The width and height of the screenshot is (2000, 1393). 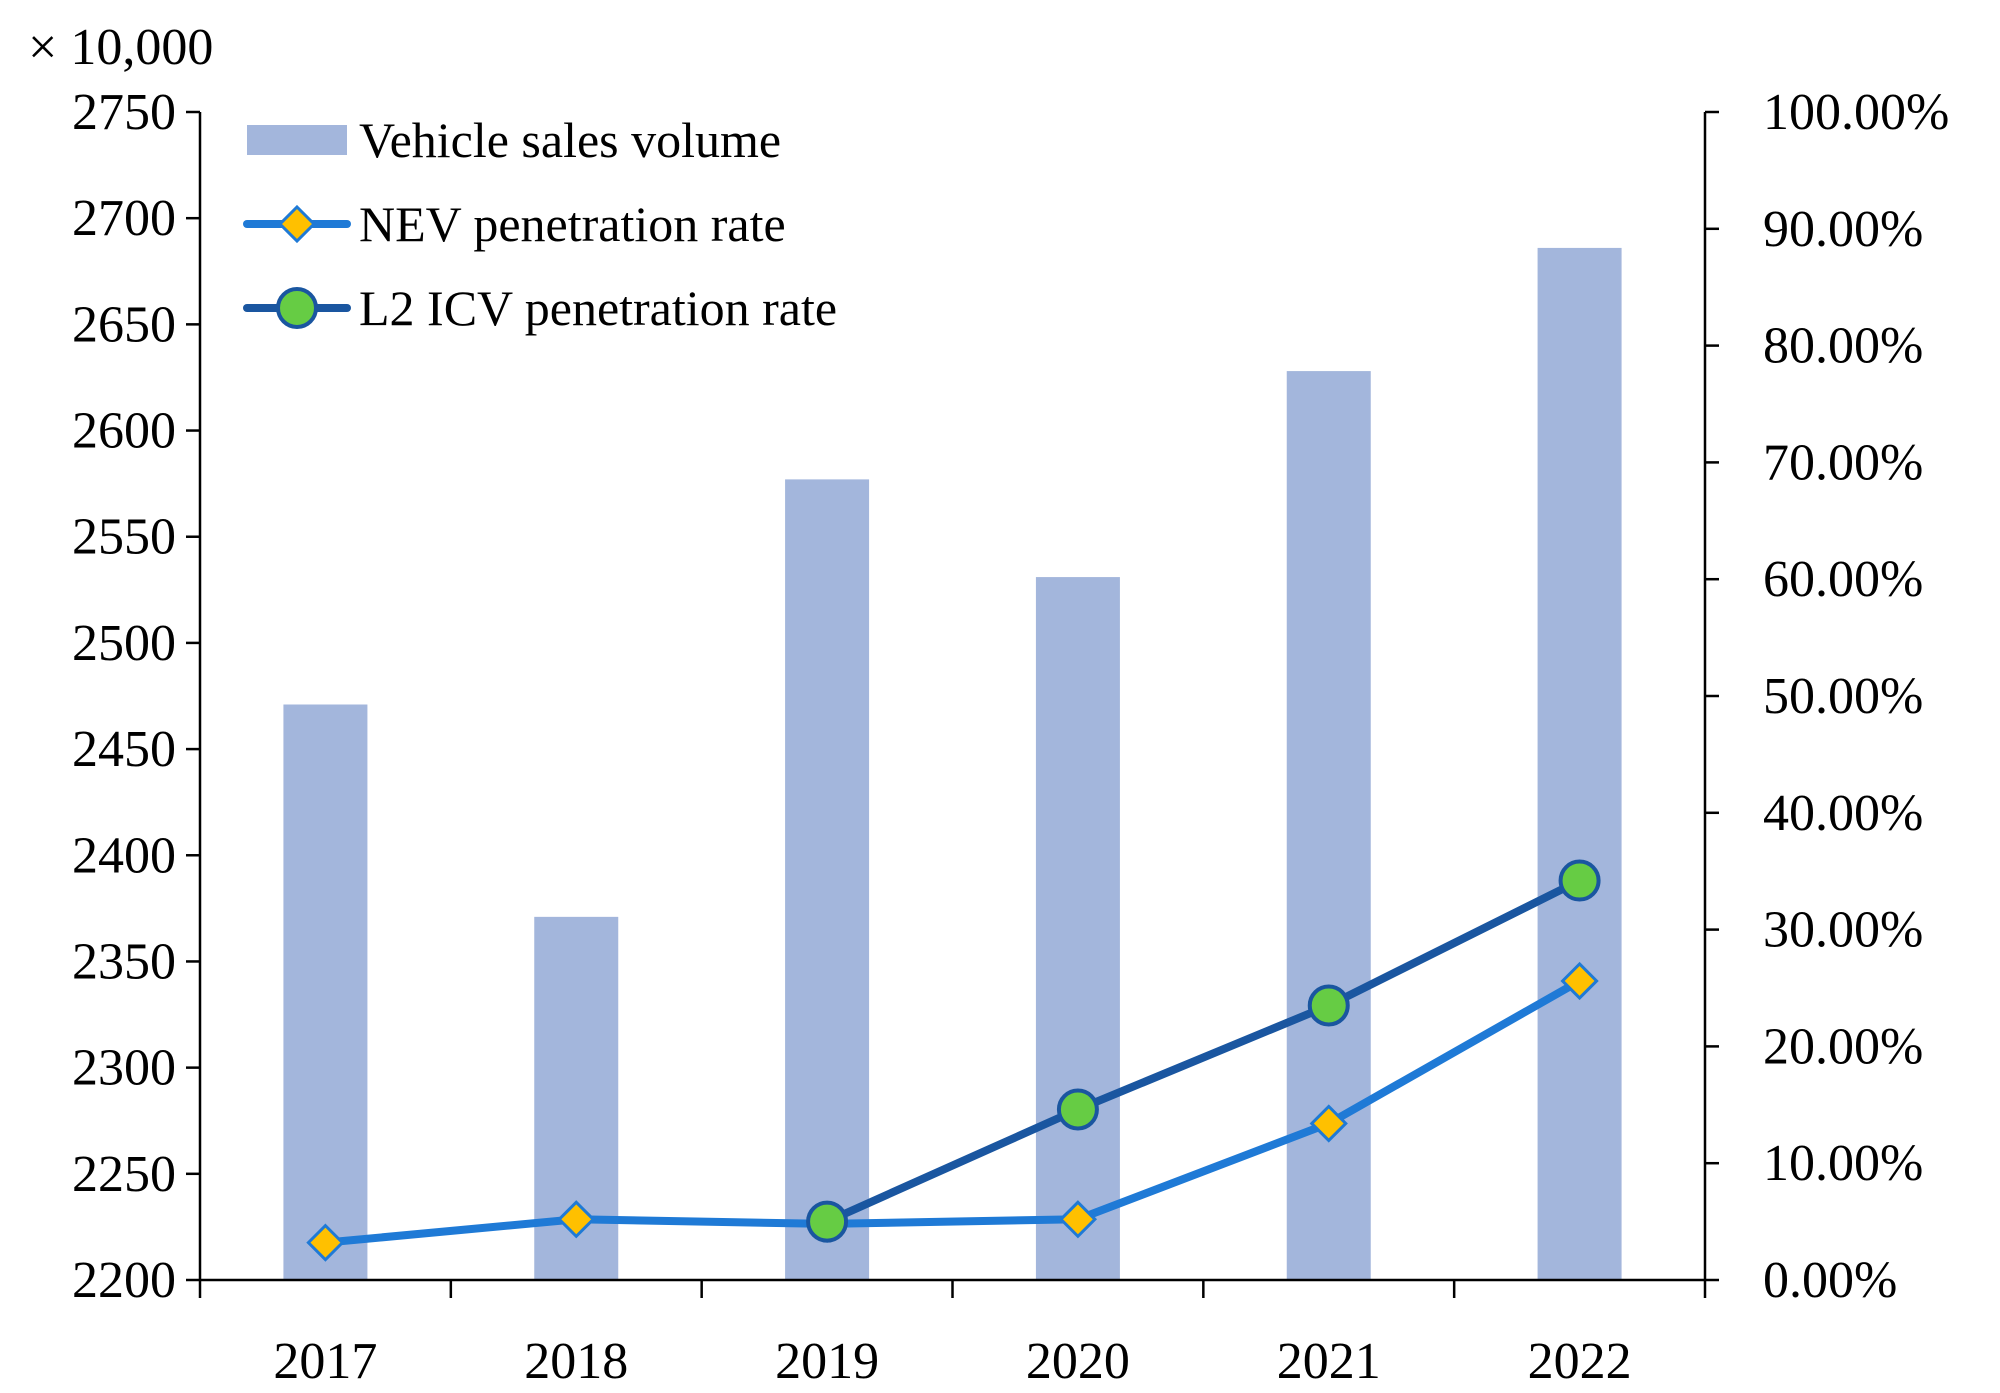 What do you see at coordinates (827, 1221) in the screenshot?
I see `point-l2-icv-penetration-rate-2019` at bounding box center [827, 1221].